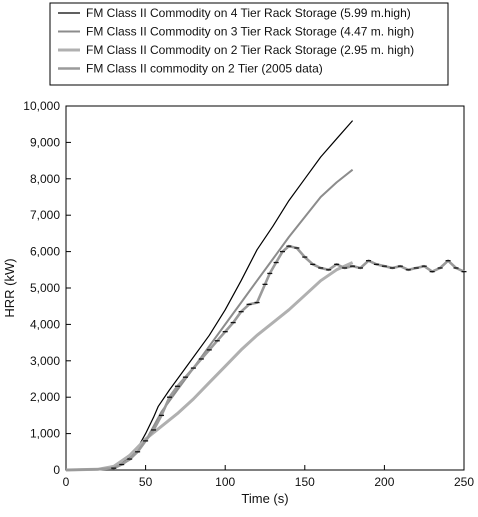 The image size is (478, 517). Describe the element at coordinates (225, 482) in the screenshot. I see `x-tick-label: 100` at that location.